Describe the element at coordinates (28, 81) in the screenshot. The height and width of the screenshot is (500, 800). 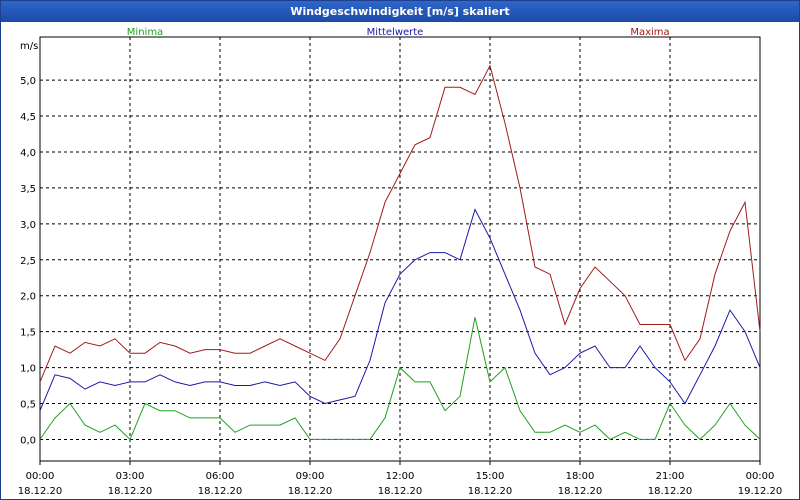
I see `y-tick-label: 5,0` at that location.